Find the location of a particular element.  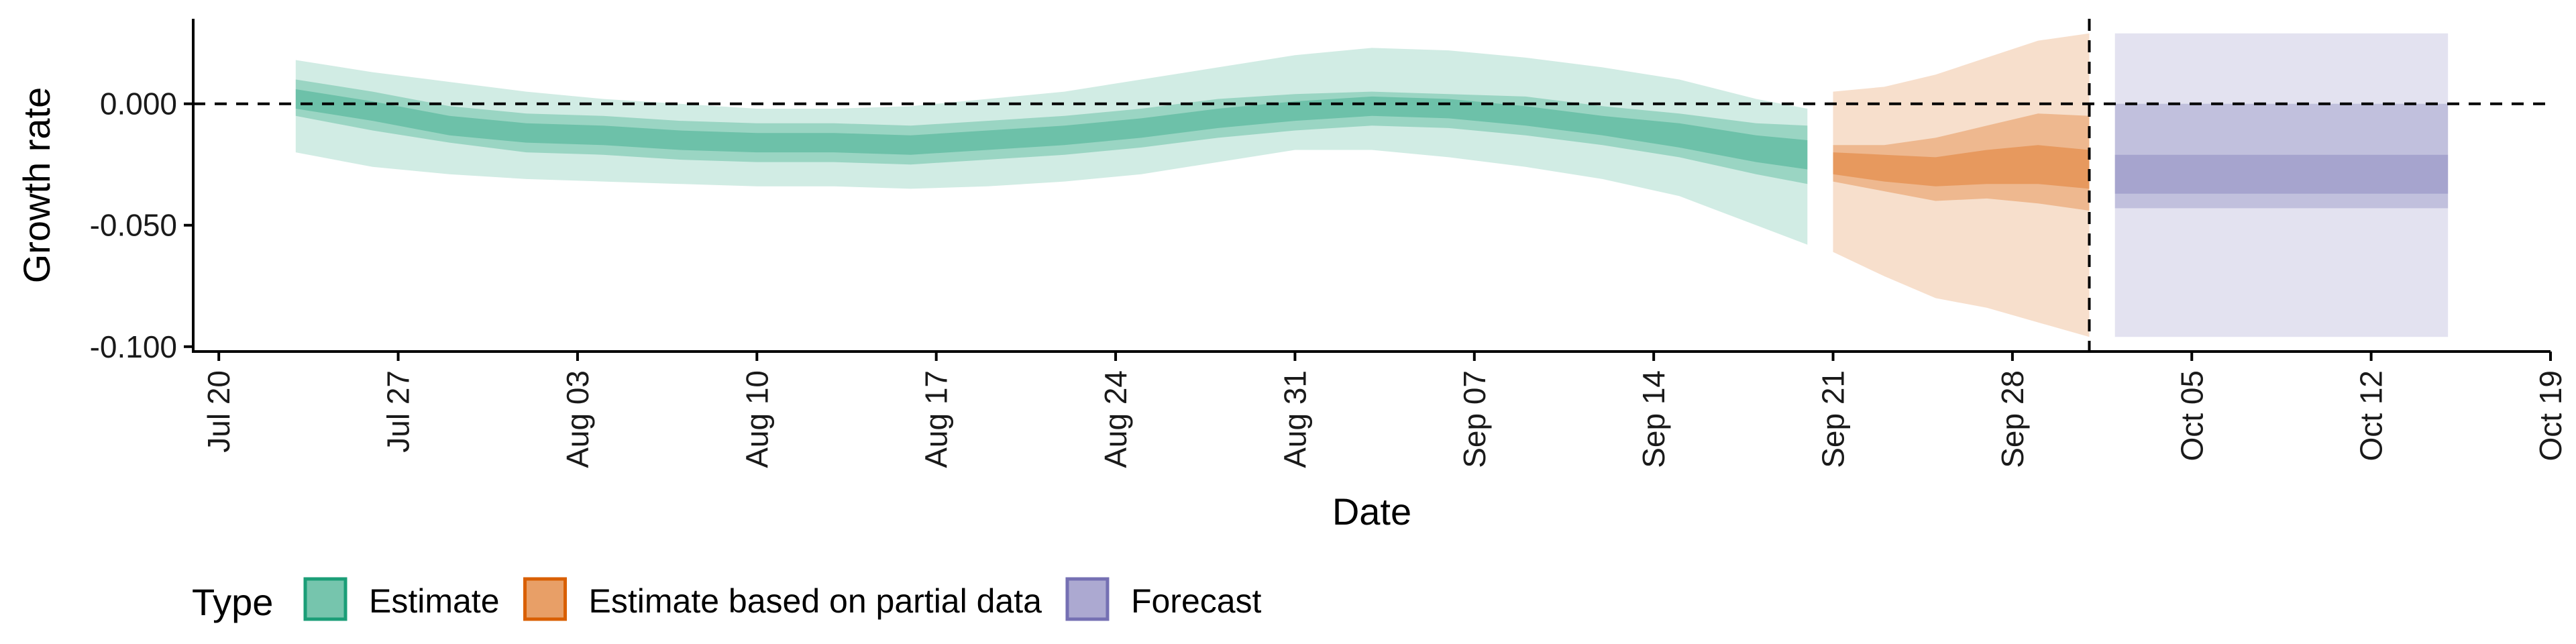

x-tick-label: Jul 20 is located at coordinates (218, 411).